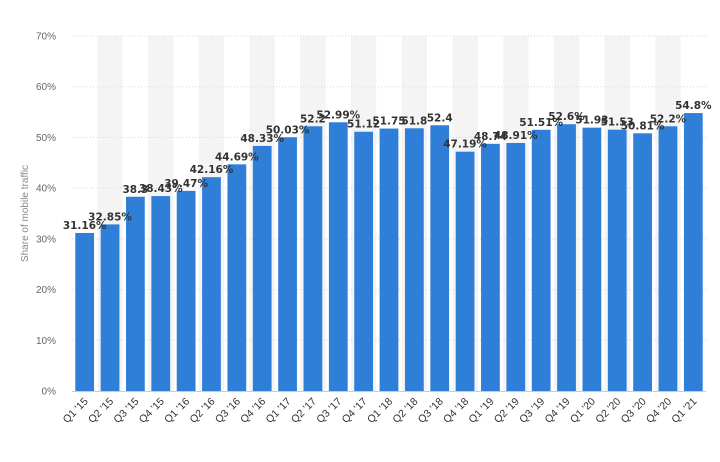  Describe the element at coordinates (617, 123) in the screenshot. I see `data-label: 51.53` at that location.